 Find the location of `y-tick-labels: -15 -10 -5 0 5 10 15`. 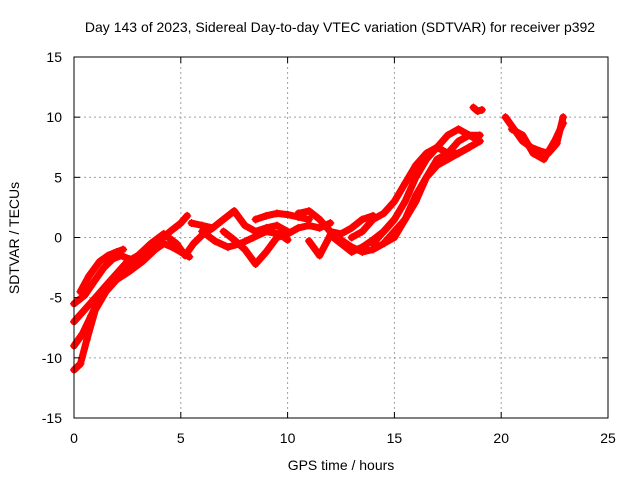

y-tick-labels: -15 -10 -5 0 5 10 15 is located at coordinates (52, 237).